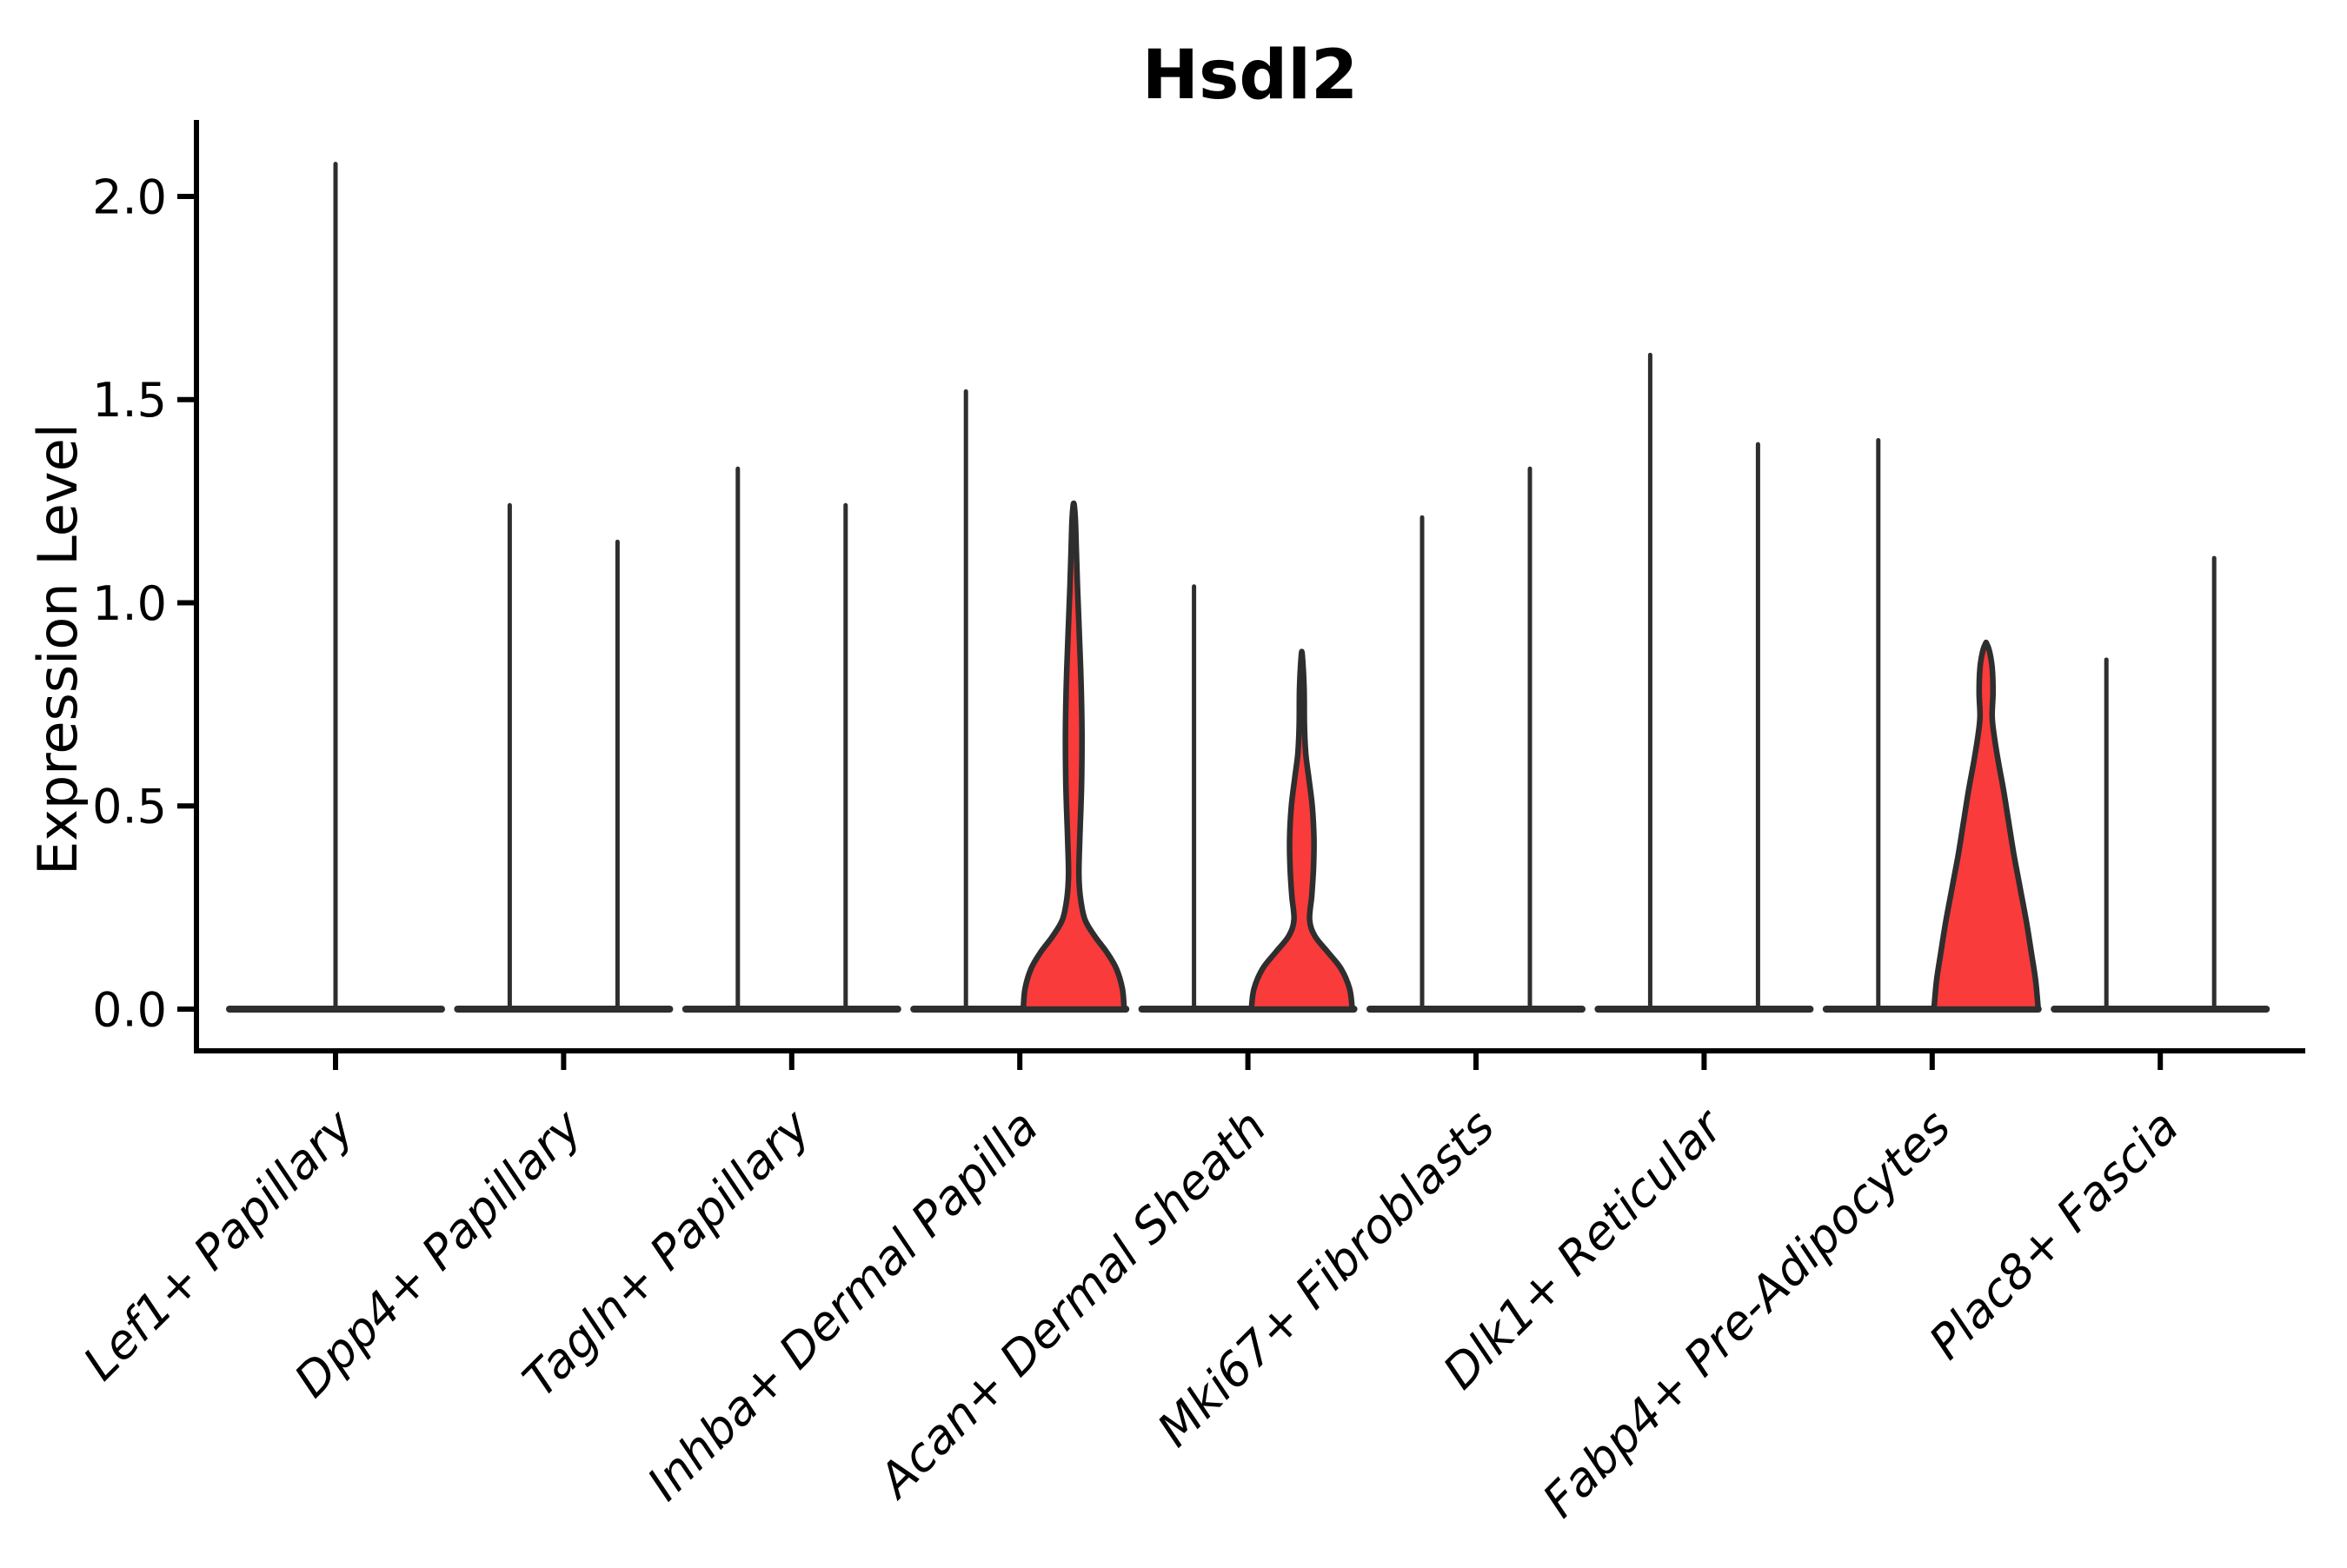 The image size is (2347, 1568). I want to click on plot-title: Hsdl2, so click(1250, 76).